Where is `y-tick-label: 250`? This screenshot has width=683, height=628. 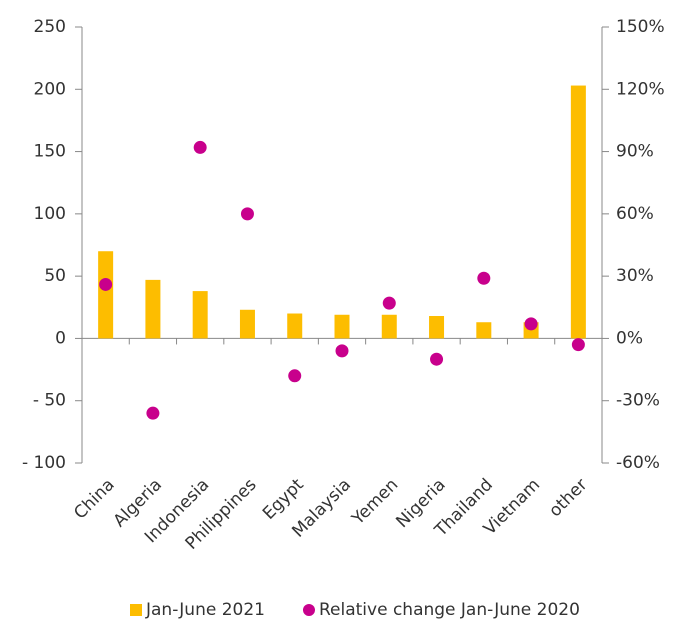
y-tick-label: 250 is located at coordinates (50, 27).